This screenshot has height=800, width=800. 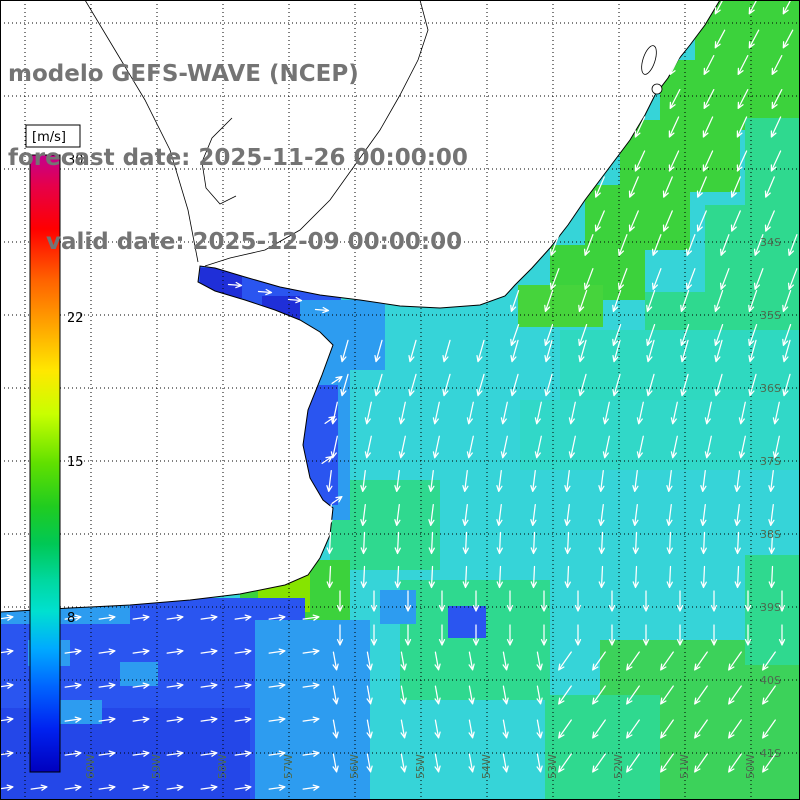 What do you see at coordinates (75, 462) in the screenshot?
I see `colorbar-tick-label: 15` at bounding box center [75, 462].